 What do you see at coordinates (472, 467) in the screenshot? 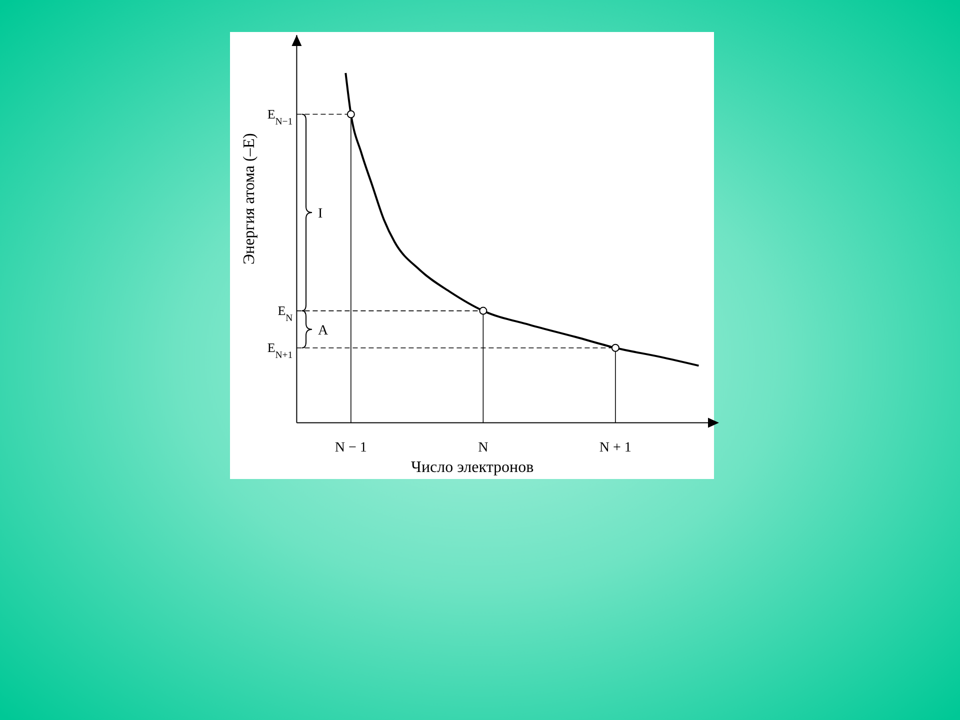
I see `x-axis-title: Число электронов` at bounding box center [472, 467].